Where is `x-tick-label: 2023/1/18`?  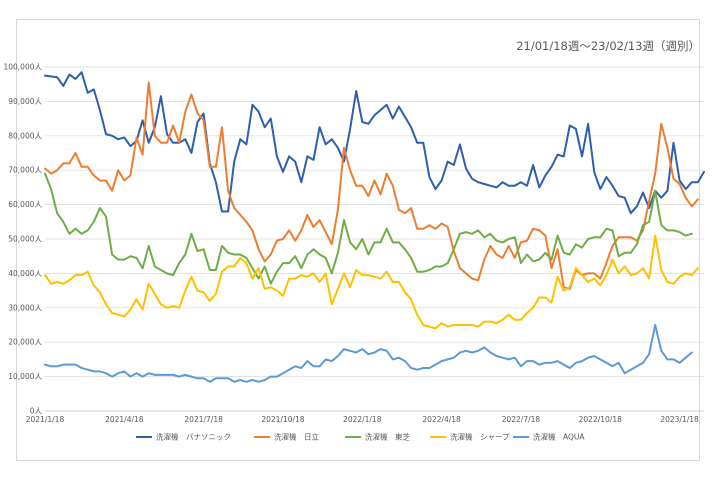
x-tick-label: 2023/1/18 is located at coordinates (679, 419).